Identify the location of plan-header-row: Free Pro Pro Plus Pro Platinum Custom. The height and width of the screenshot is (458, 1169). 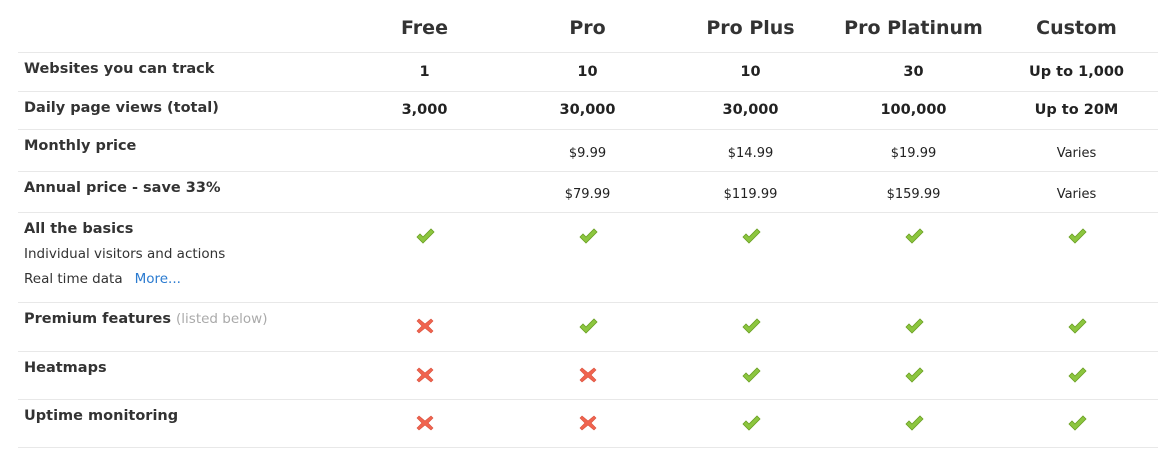
(588, 26).